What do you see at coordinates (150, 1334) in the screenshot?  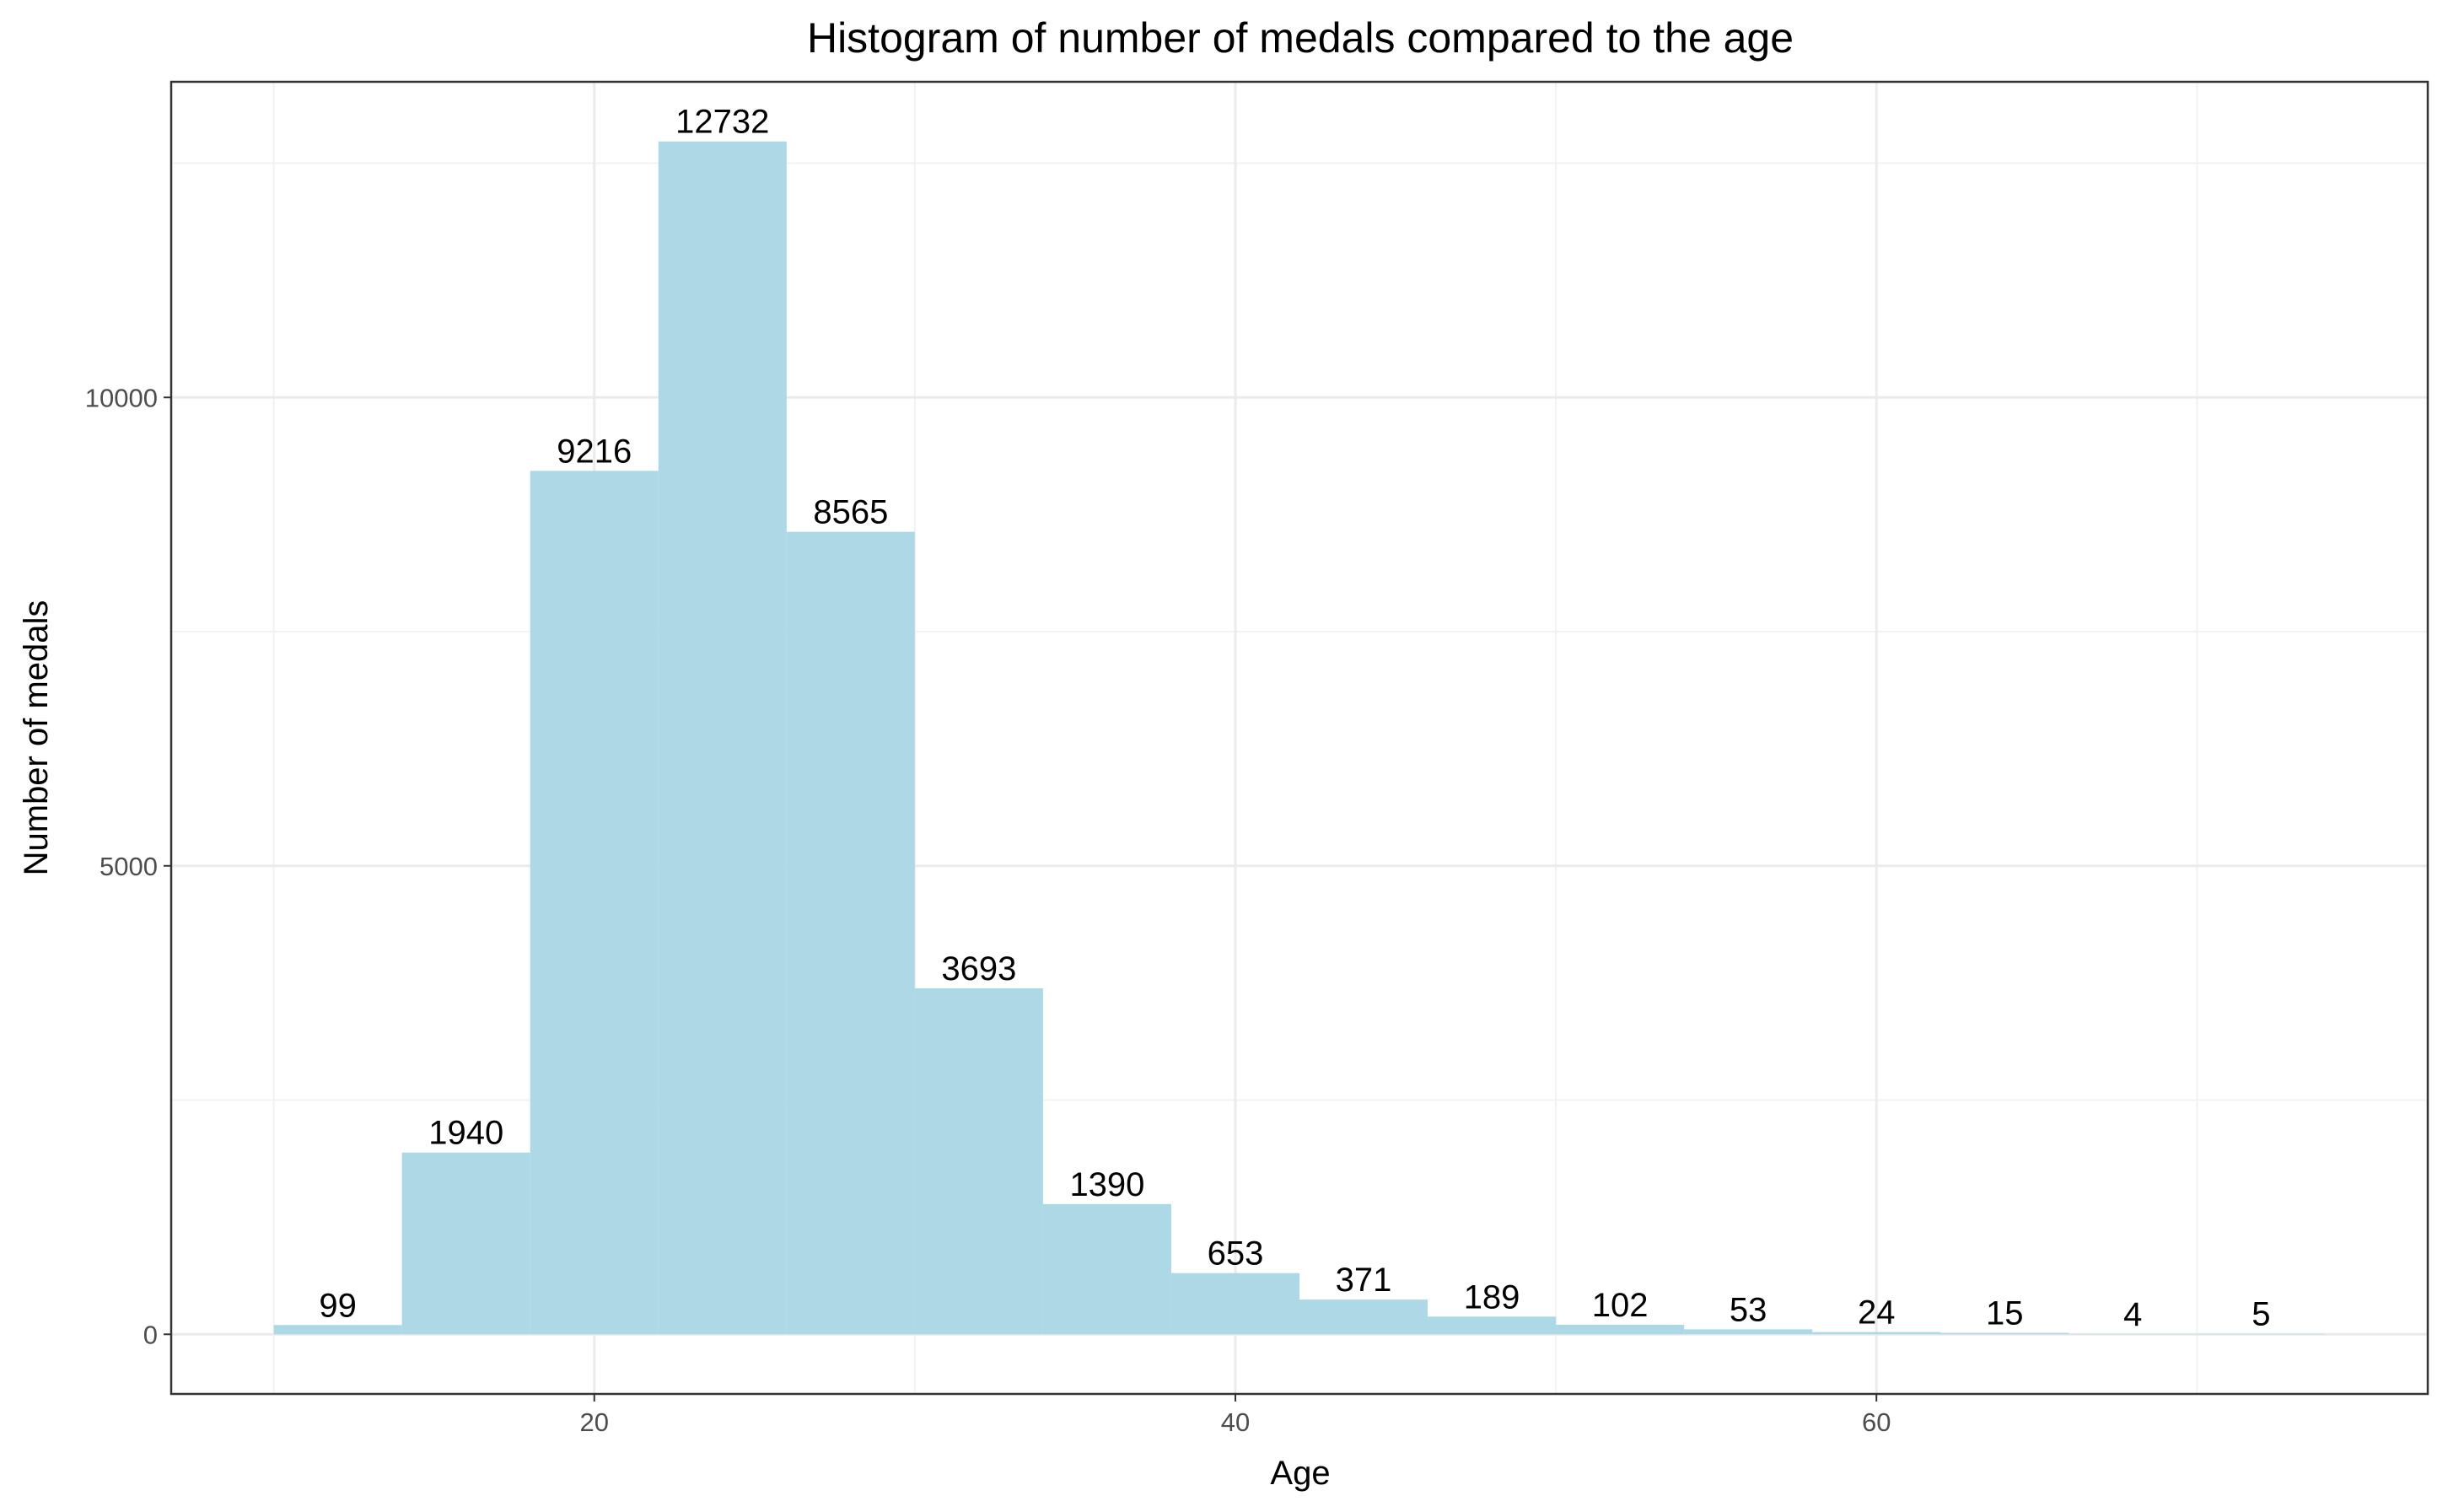 I see `y-tick-label: 0` at bounding box center [150, 1334].